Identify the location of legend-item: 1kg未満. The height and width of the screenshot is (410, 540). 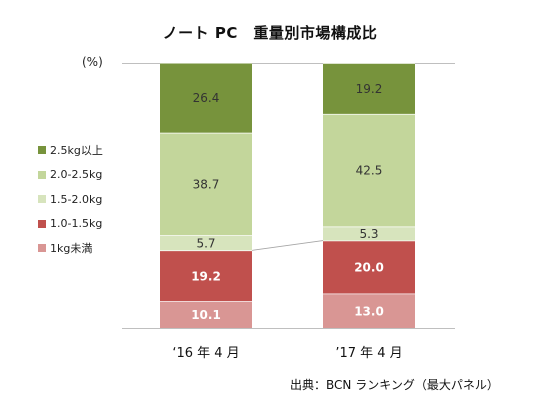
(70, 248).